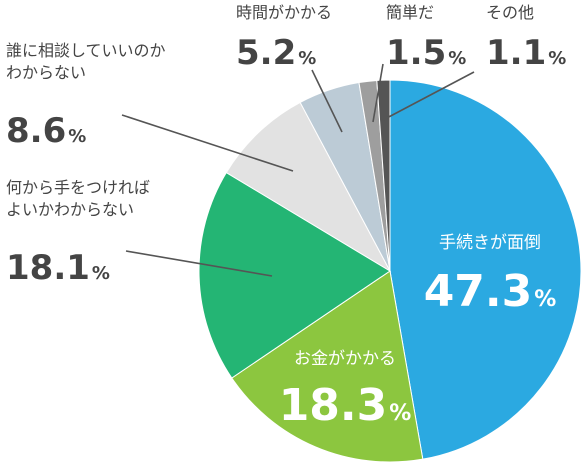  I want to click on slice-label-value-2: 18.3%, so click(345, 405).